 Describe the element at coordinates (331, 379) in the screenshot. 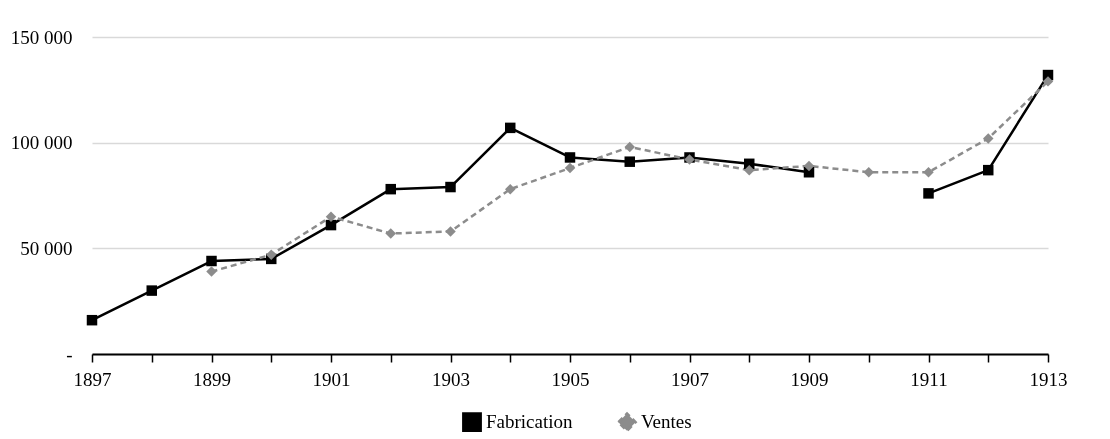

I see `x-tick-label: 1901` at that location.